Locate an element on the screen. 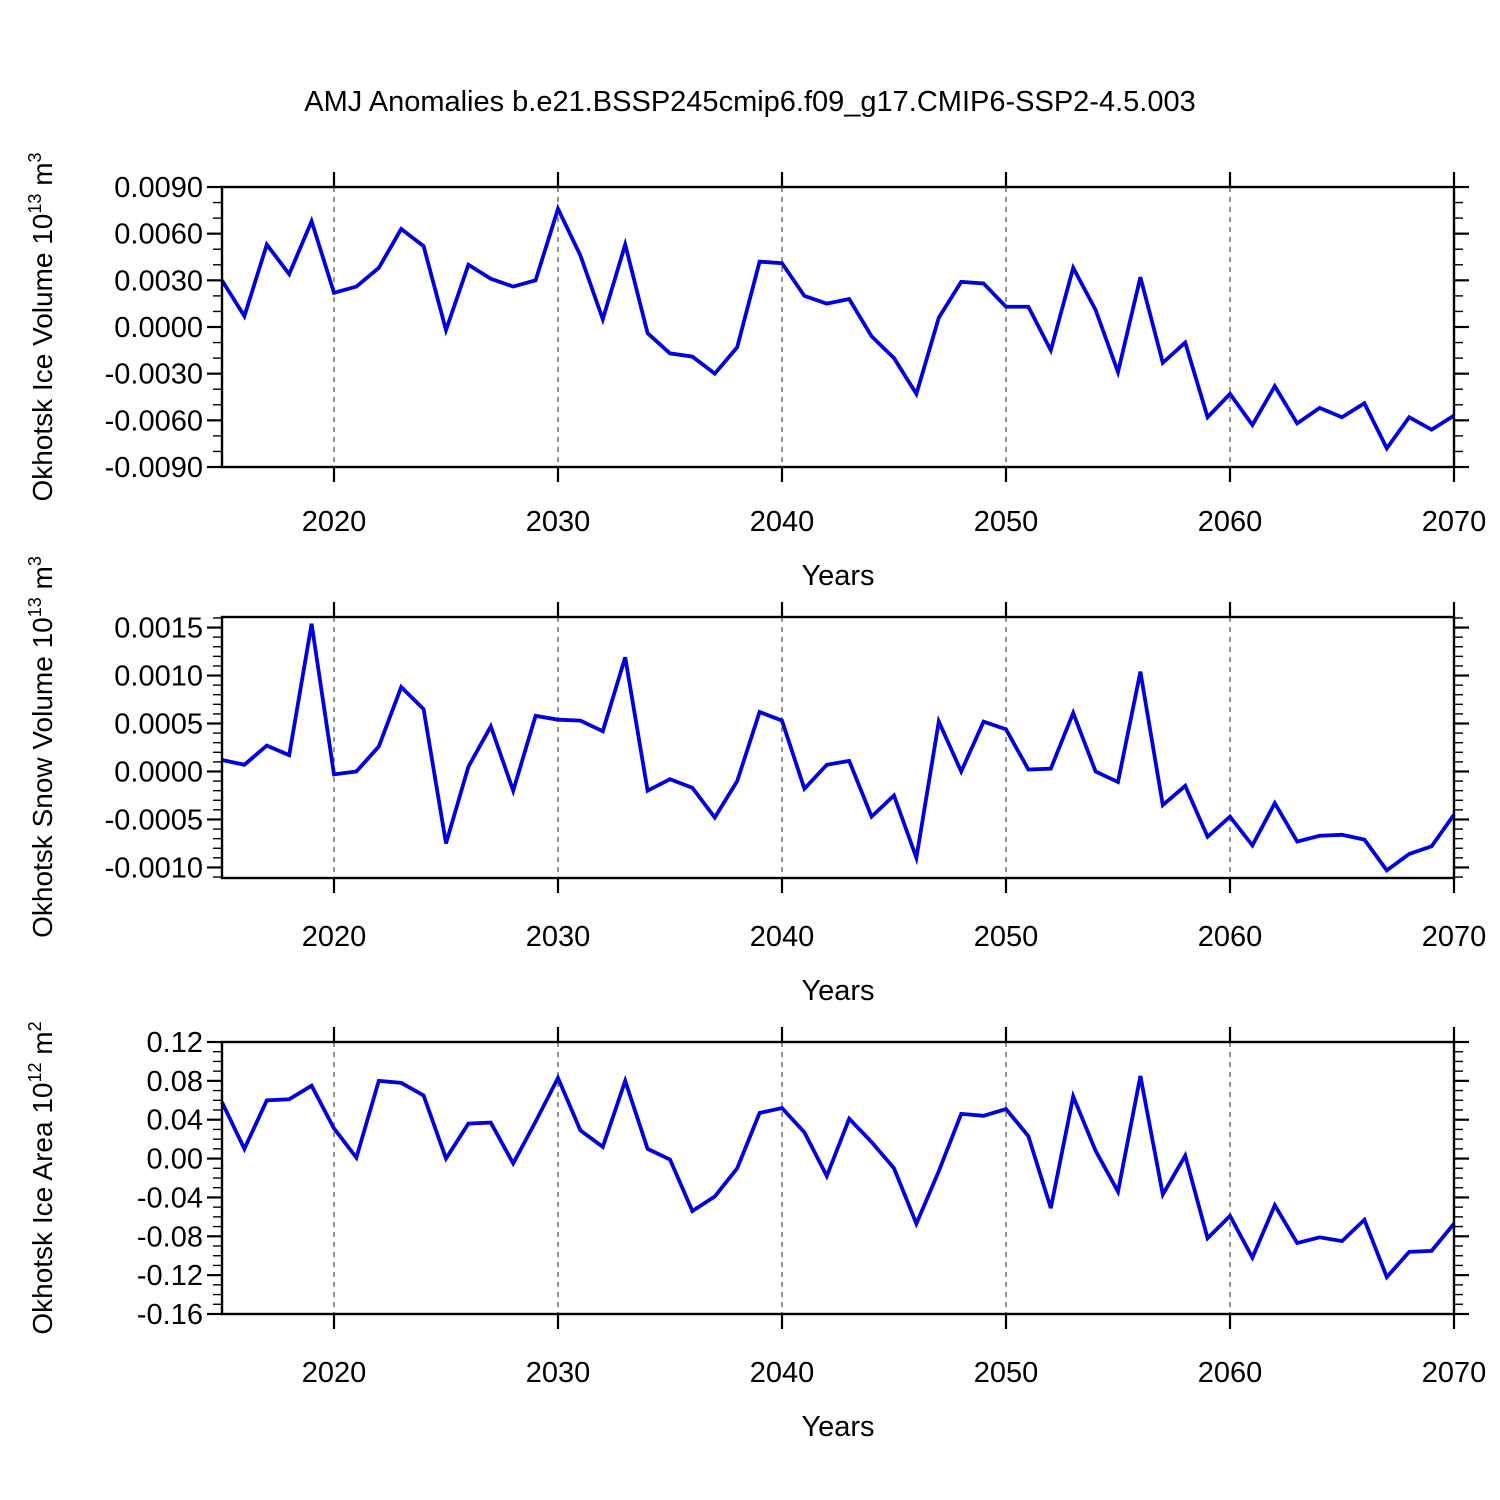  y-tick-label: -0.0060 is located at coordinates (154, 421).